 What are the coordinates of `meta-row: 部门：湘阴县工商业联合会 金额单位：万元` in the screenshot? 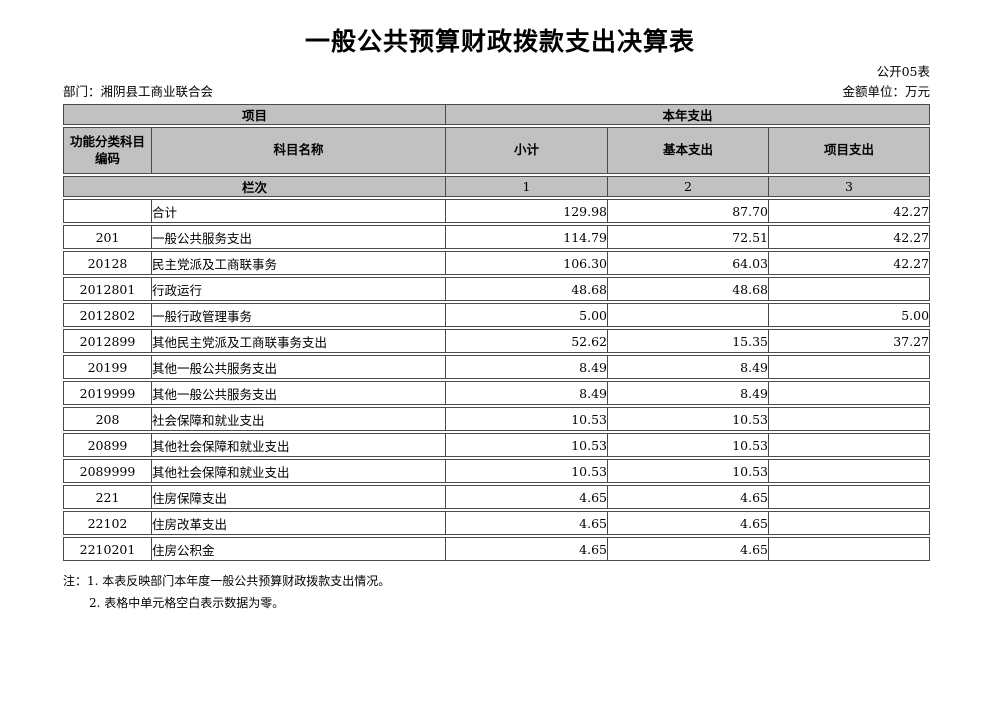 It's located at (496, 92).